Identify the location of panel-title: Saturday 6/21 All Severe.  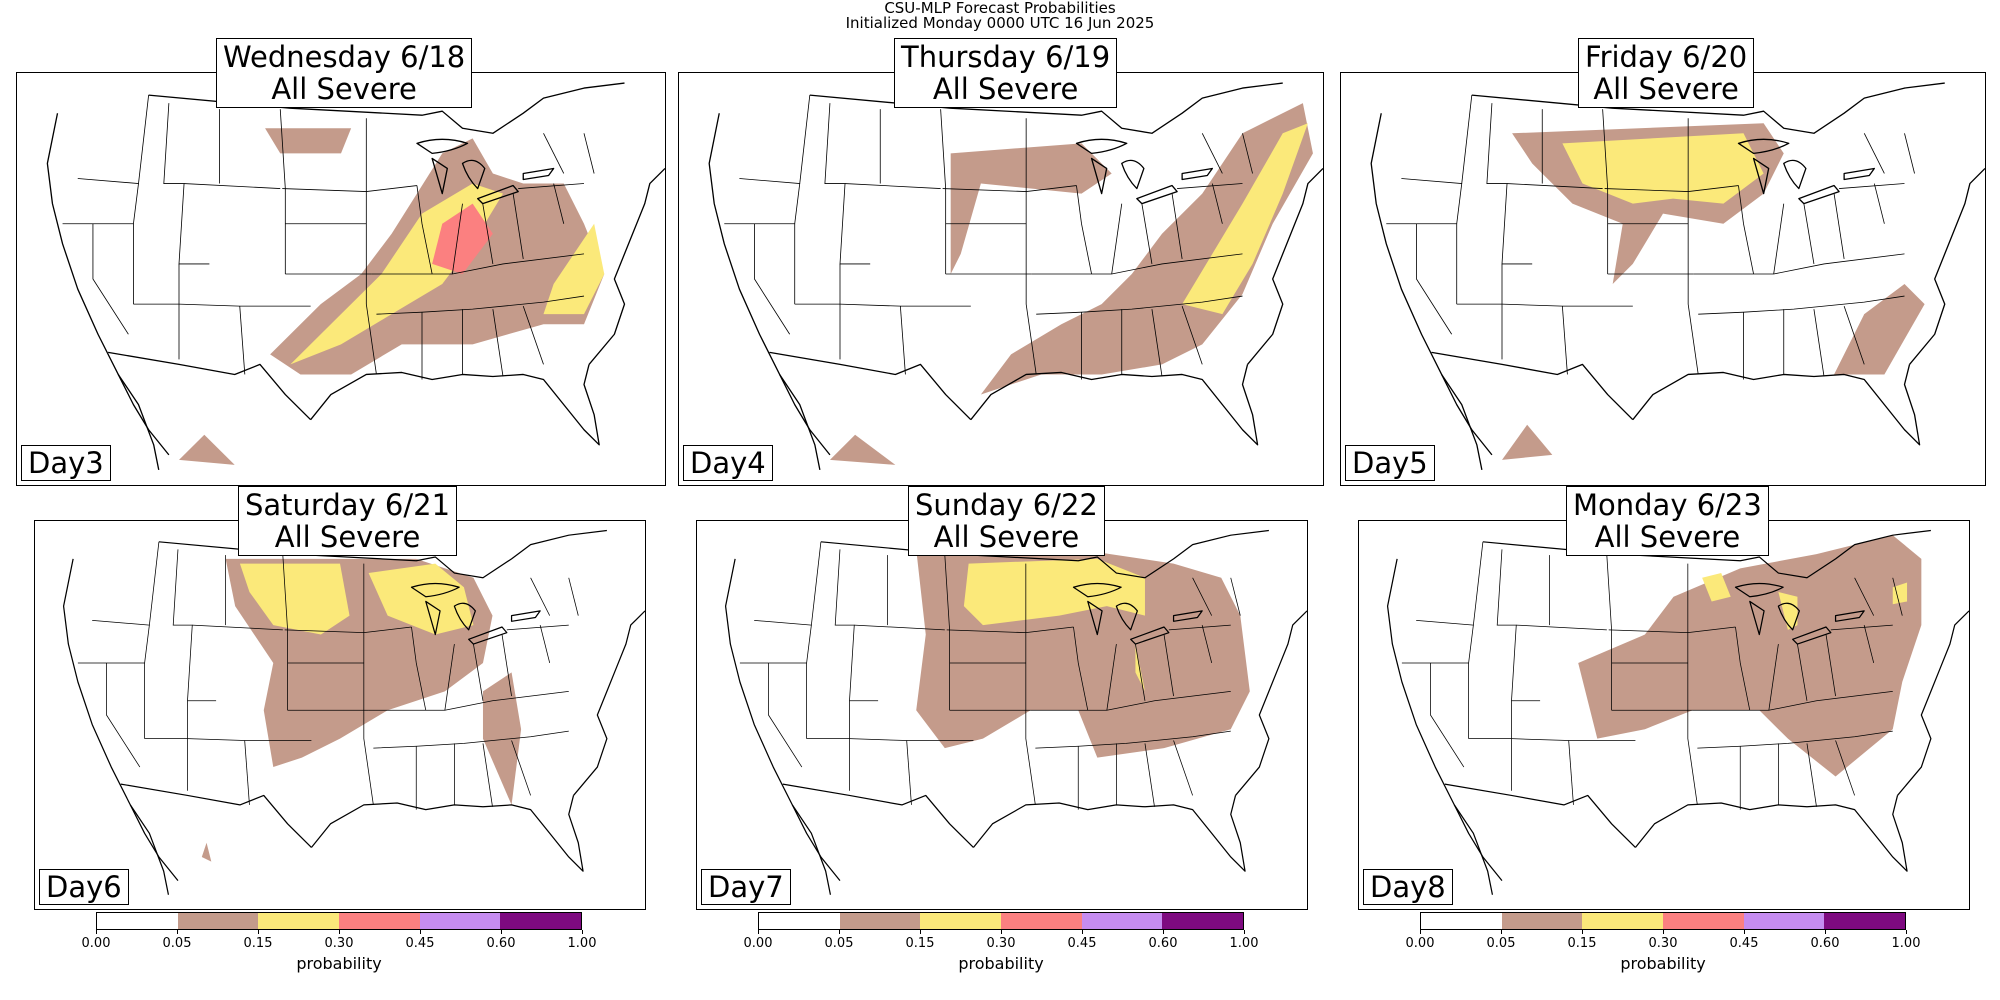
(348, 521).